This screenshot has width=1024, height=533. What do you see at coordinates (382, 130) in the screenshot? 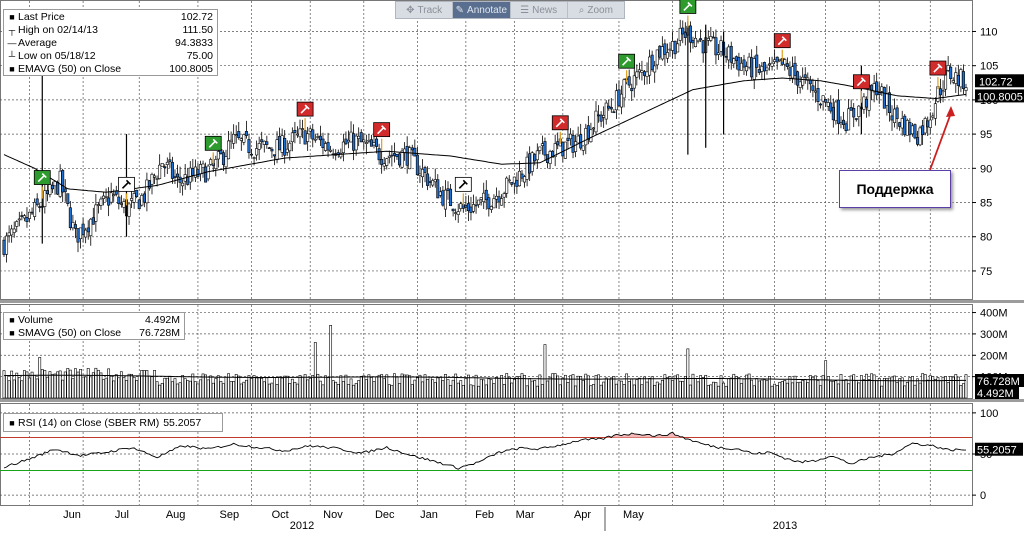
I see `hammer-glyph` at bounding box center [382, 130].